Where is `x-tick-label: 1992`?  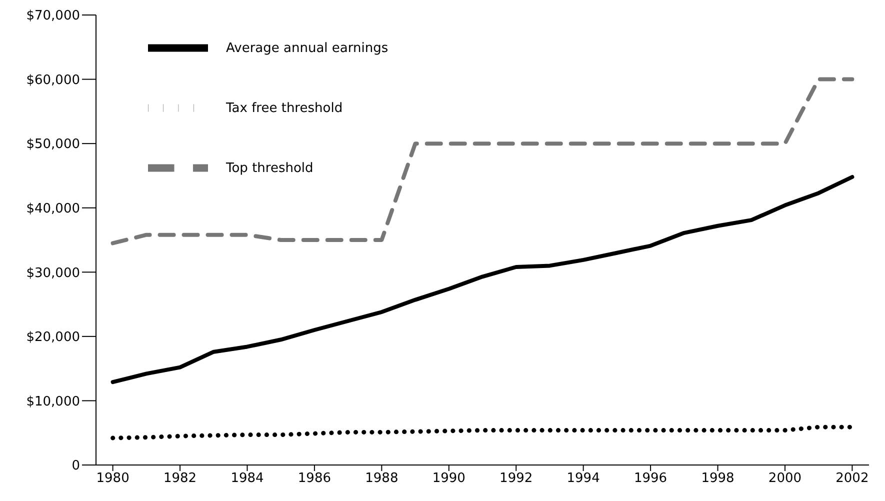
x-tick-label: 1992 is located at coordinates (516, 478).